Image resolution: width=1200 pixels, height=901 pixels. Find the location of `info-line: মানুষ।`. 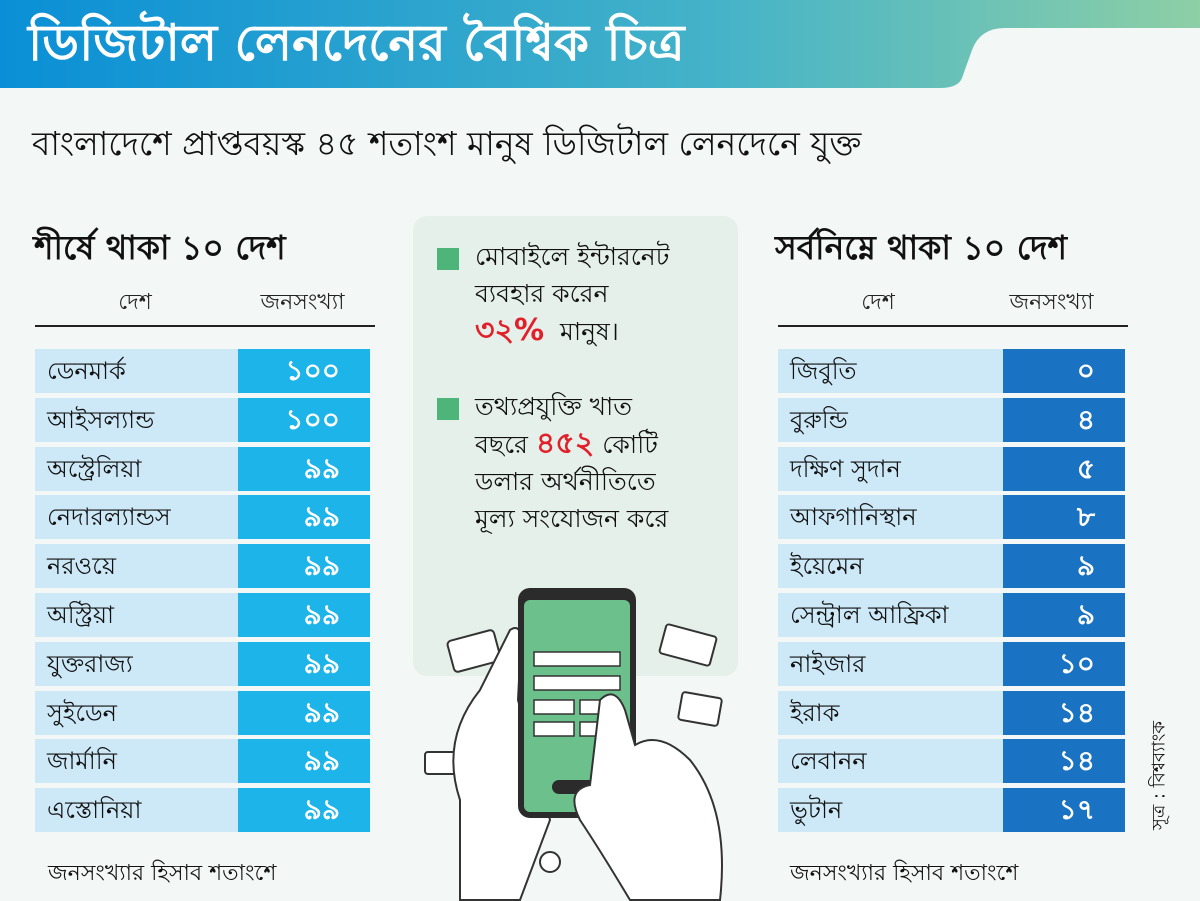

info-line: মানুষ। is located at coordinates (589, 331).